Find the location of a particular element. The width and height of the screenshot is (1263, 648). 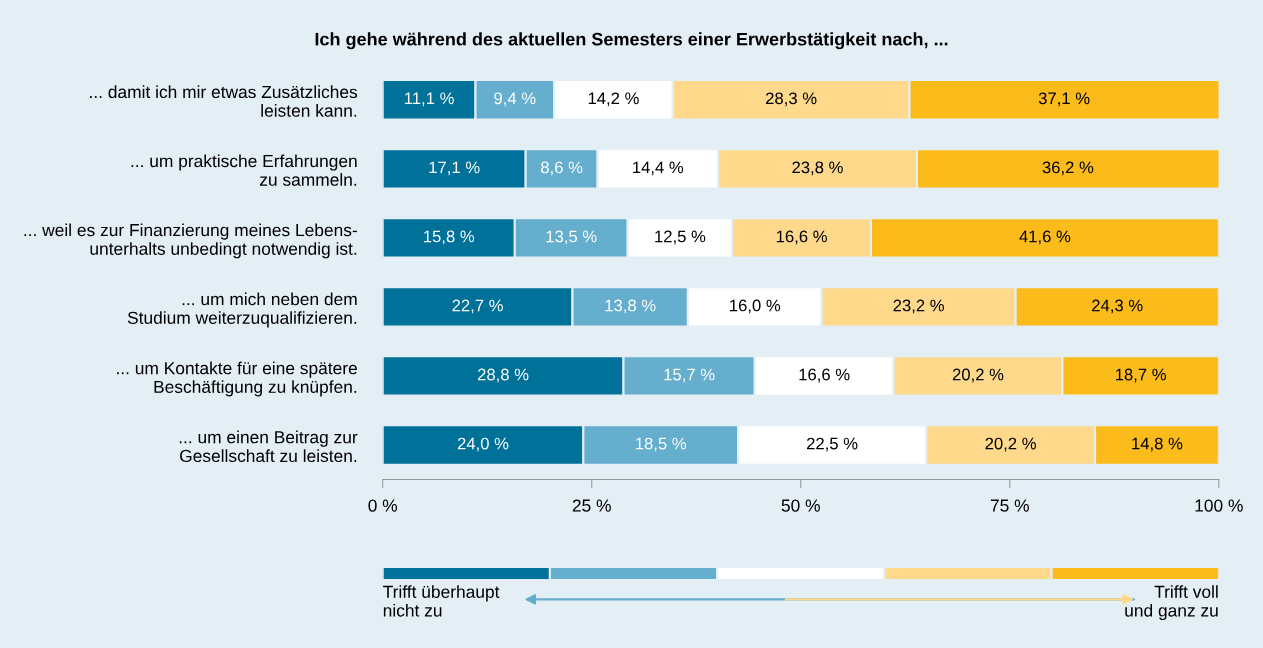

y-tick-label: ... damit ich mir etwas Zusätzliches leisten kann. is located at coordinates (224, 101).